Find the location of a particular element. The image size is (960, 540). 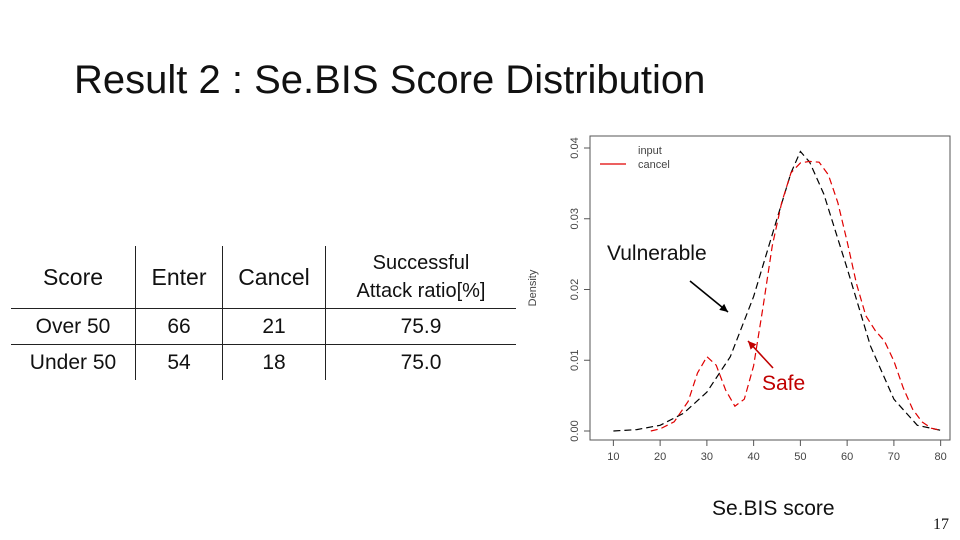

header-cancel: Cancel is located at coordinates (274, 277).